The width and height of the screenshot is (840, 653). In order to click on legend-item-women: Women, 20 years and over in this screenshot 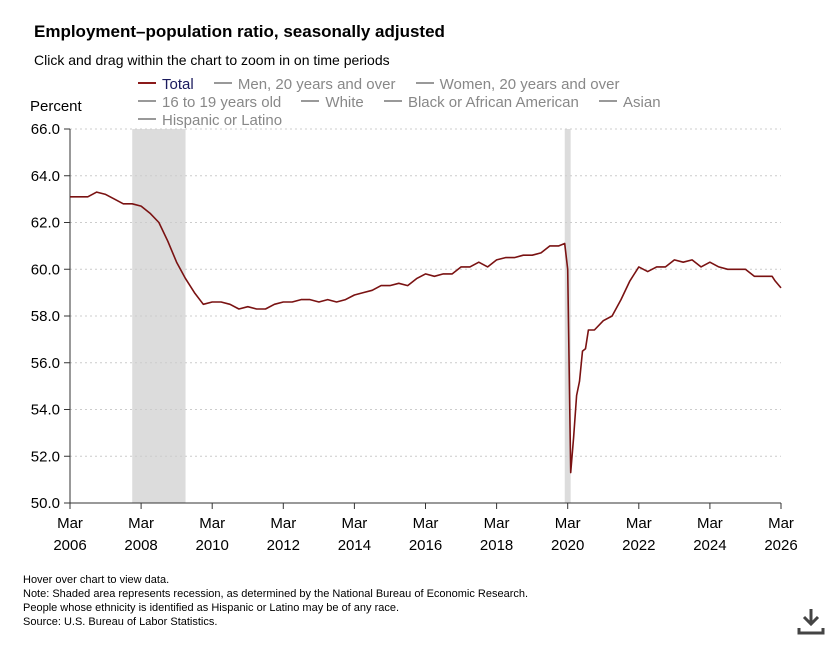, I will do `click(517, 85)`.